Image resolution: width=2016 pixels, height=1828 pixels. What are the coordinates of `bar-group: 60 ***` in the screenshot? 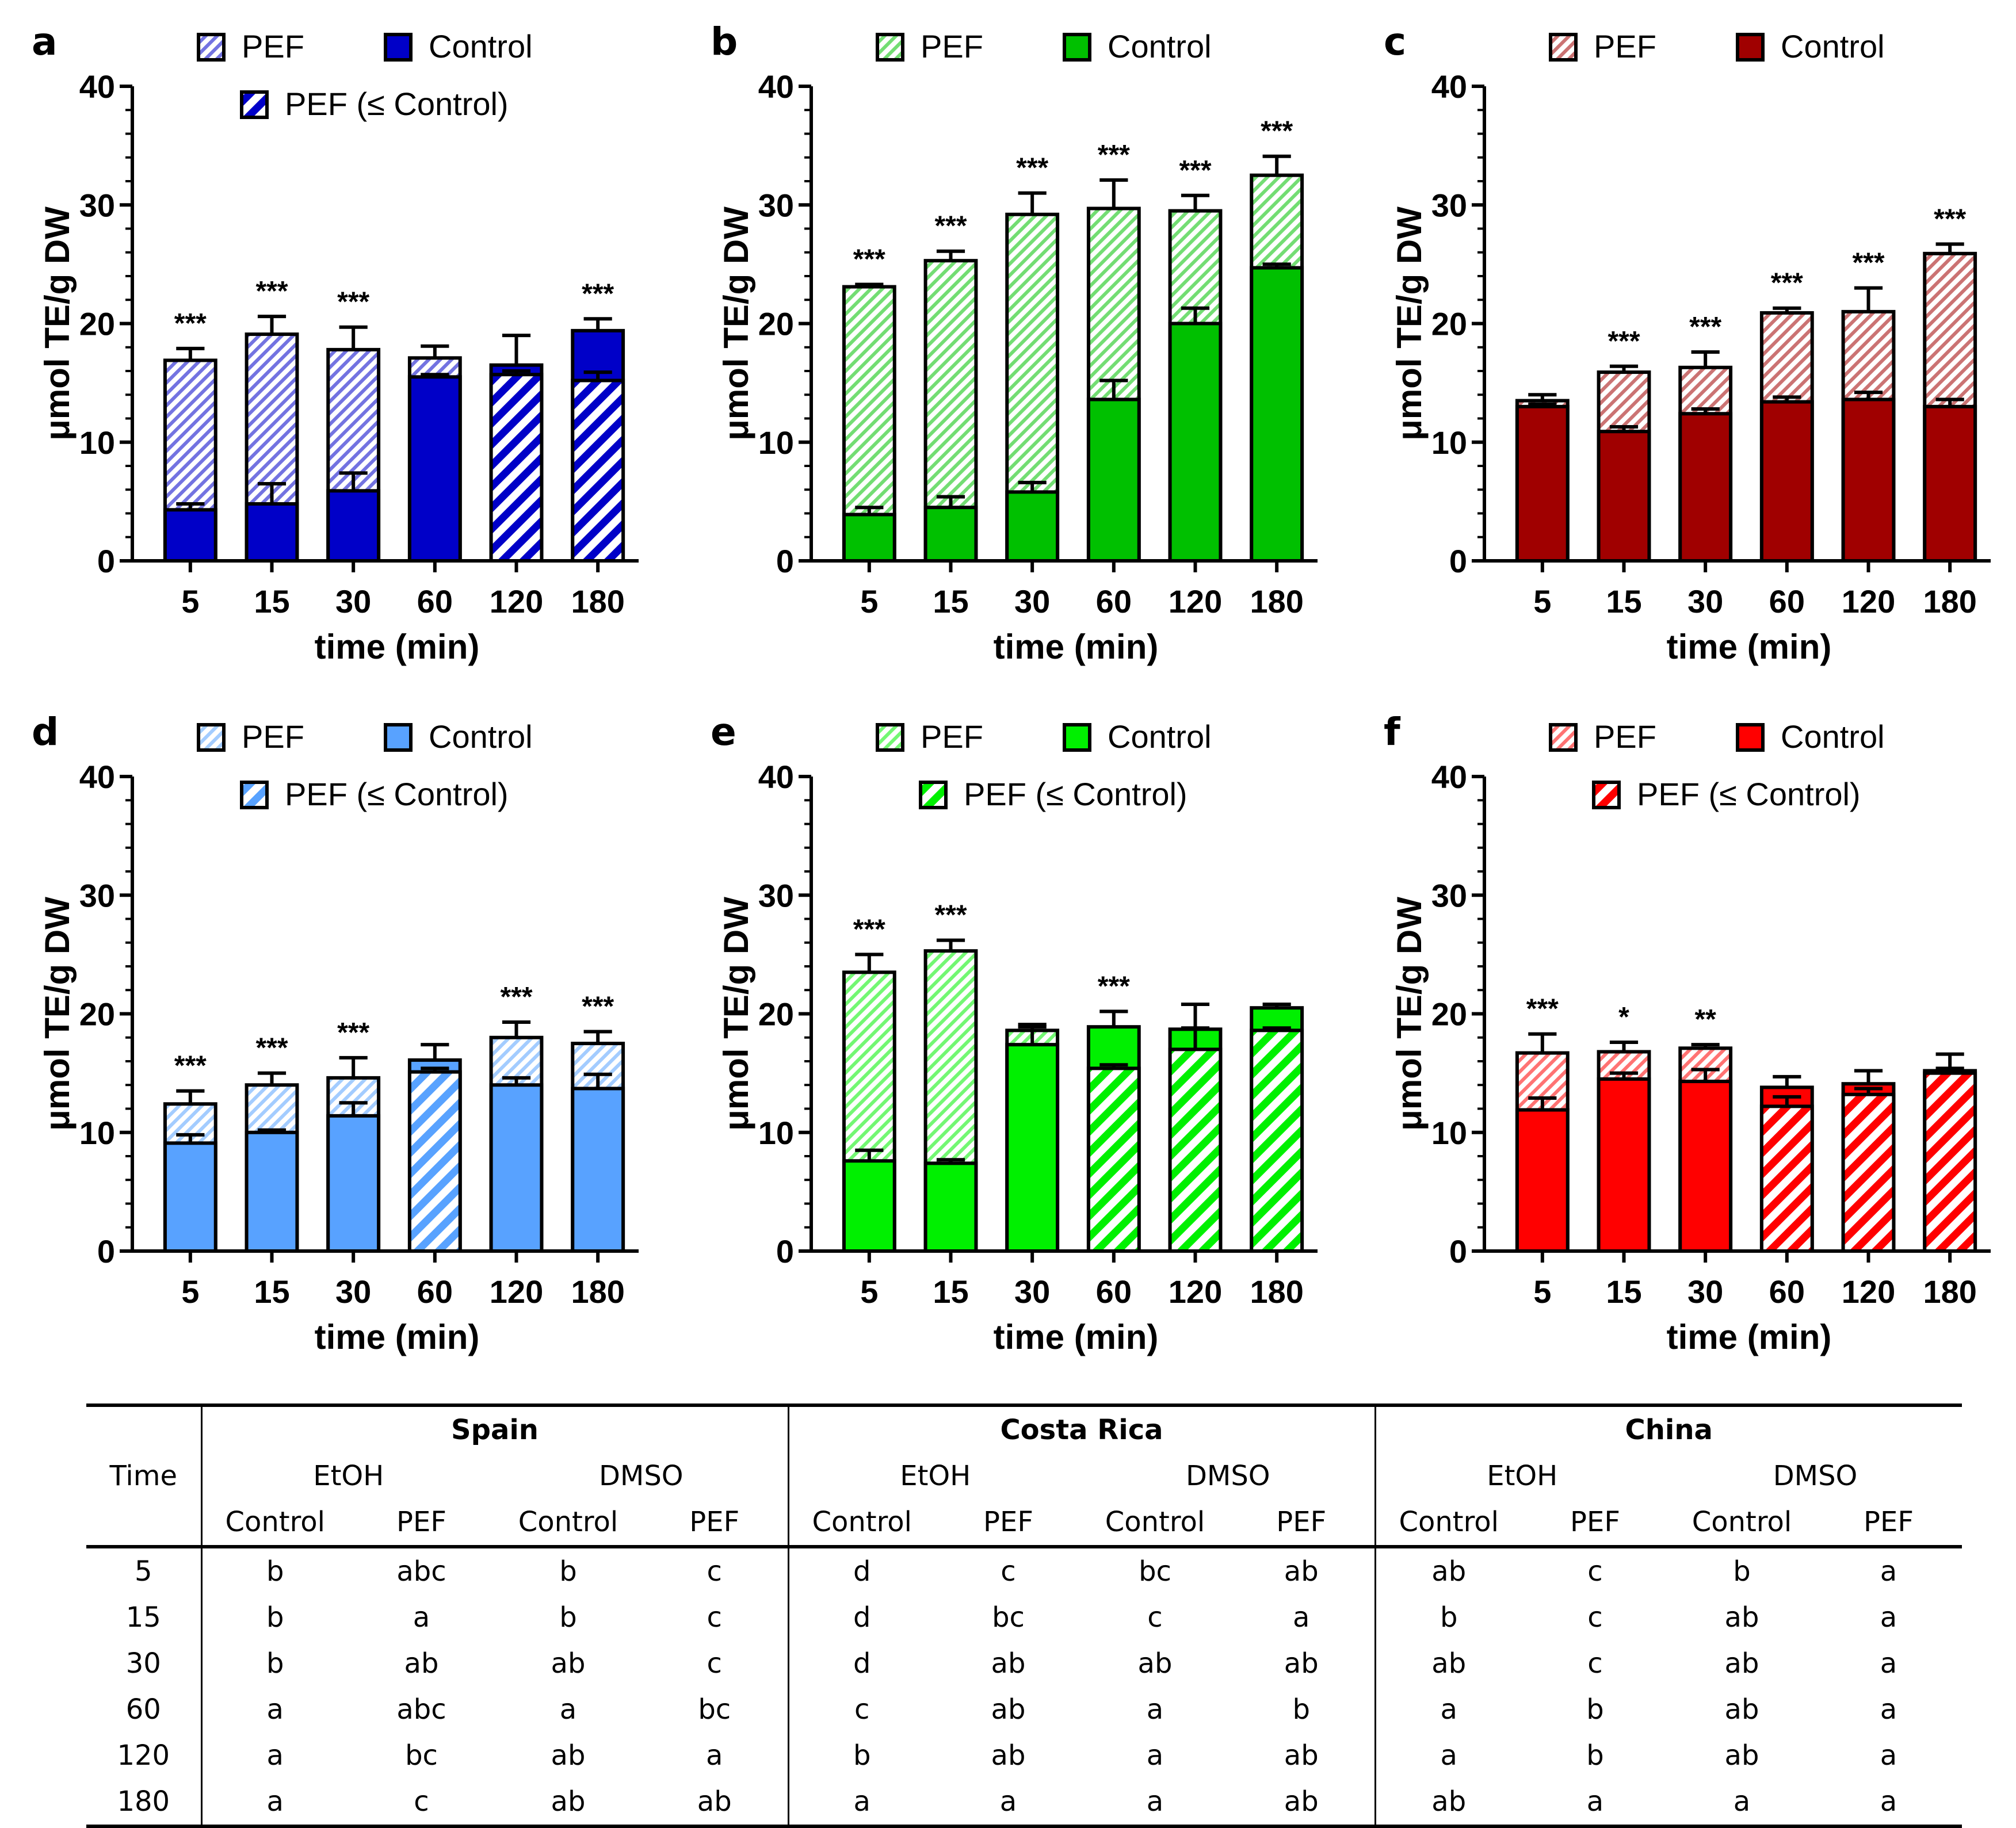 It's located at (1113, 379).